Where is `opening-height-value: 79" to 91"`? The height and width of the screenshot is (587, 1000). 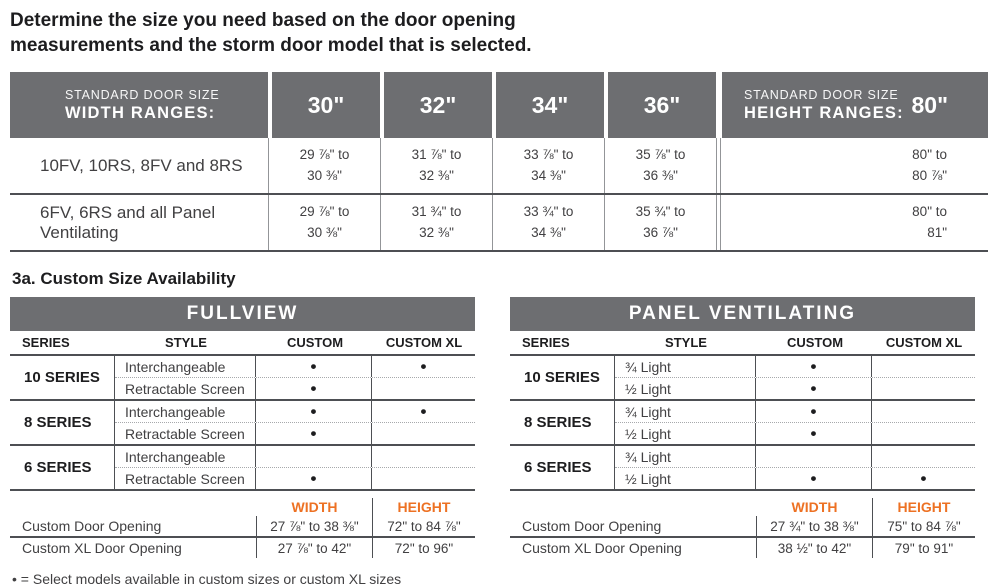
opening-height-value: 79" to 91" is located at coordinates (924, 548).